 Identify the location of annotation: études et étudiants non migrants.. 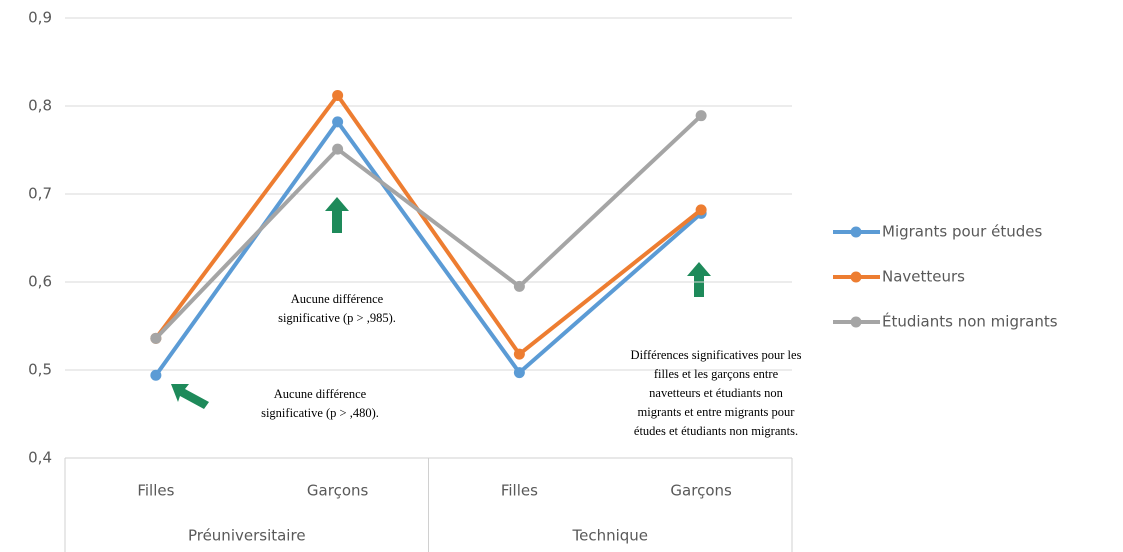
(716, 431).